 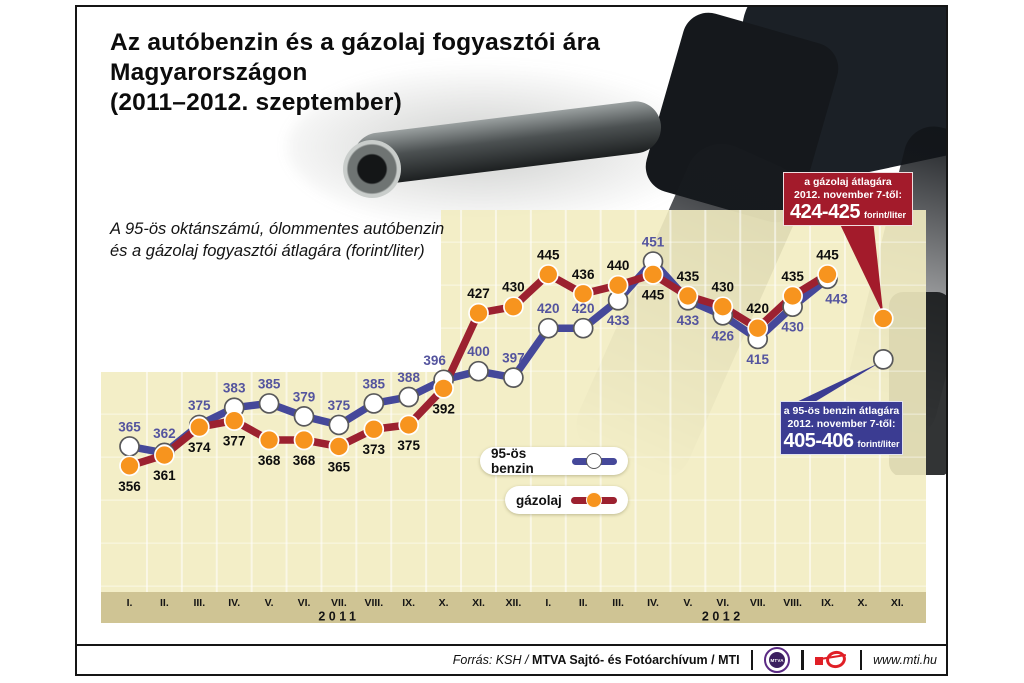 What do you see at coordinates (434, 360) in the screenshot?
I see `value-label-benzin: 396` at bounding box center [434, 360].